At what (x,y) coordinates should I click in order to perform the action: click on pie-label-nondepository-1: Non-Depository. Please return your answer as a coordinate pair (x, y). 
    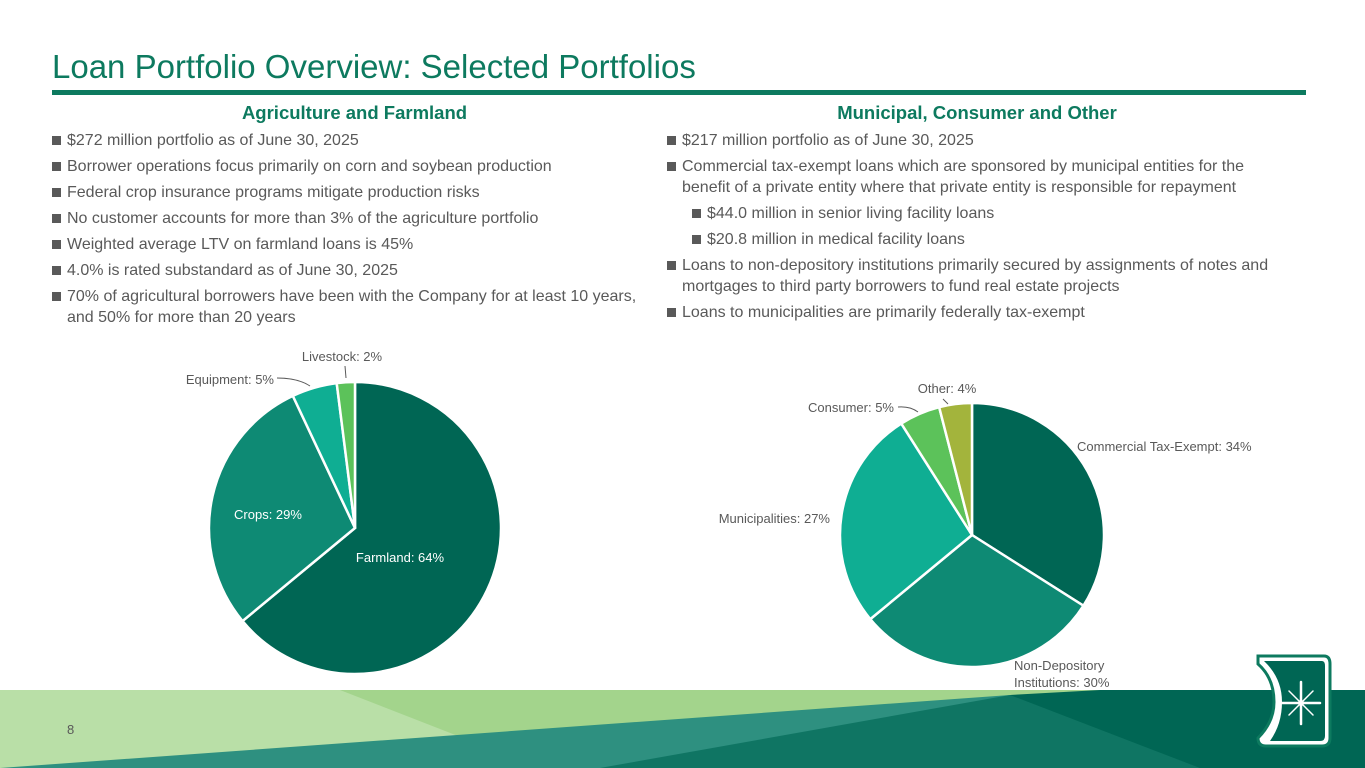
    Looking at the image, I should click on (1059, 665).